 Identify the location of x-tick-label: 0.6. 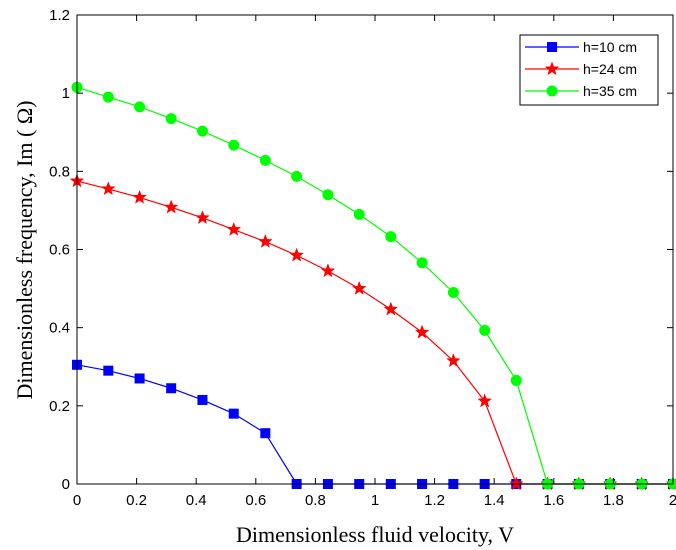
(255, 500).